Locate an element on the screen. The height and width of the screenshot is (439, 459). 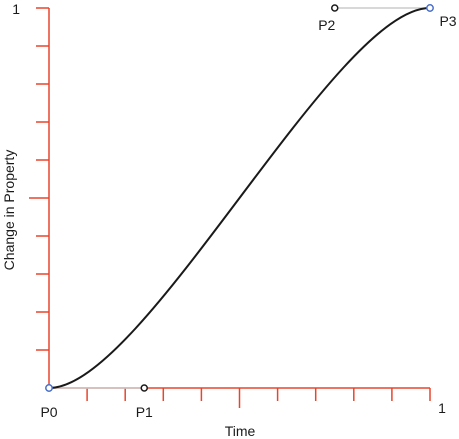
x-axis-max-label: 1 is located at coordinates (442, 408).